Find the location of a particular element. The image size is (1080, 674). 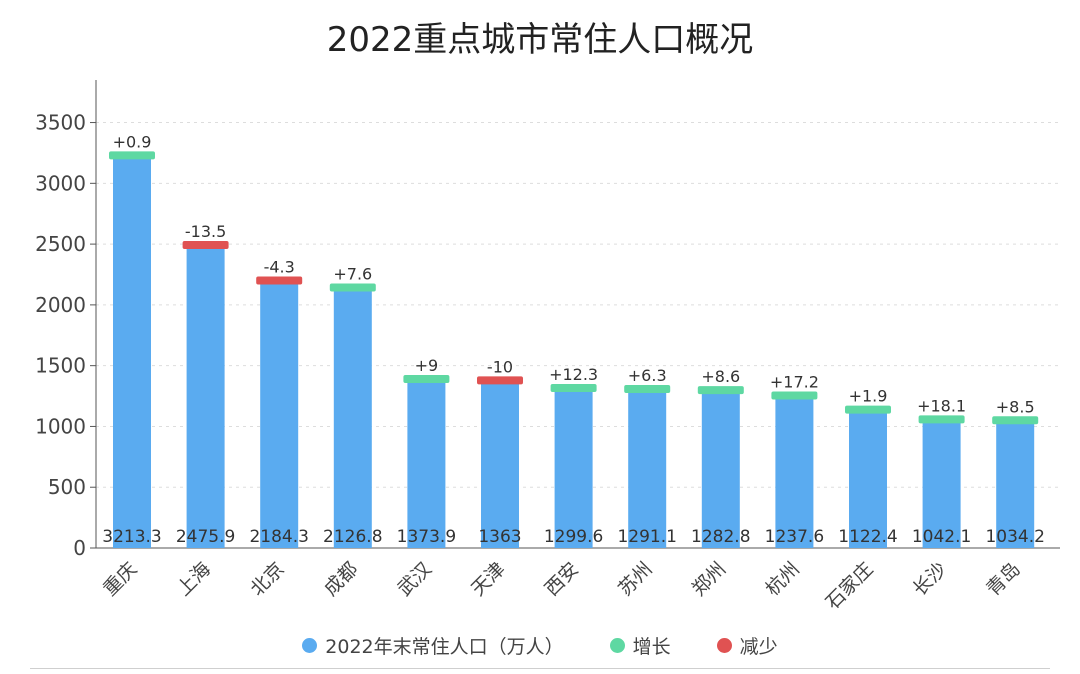

legend-dot-decrease is located at coordinates (724, 645).